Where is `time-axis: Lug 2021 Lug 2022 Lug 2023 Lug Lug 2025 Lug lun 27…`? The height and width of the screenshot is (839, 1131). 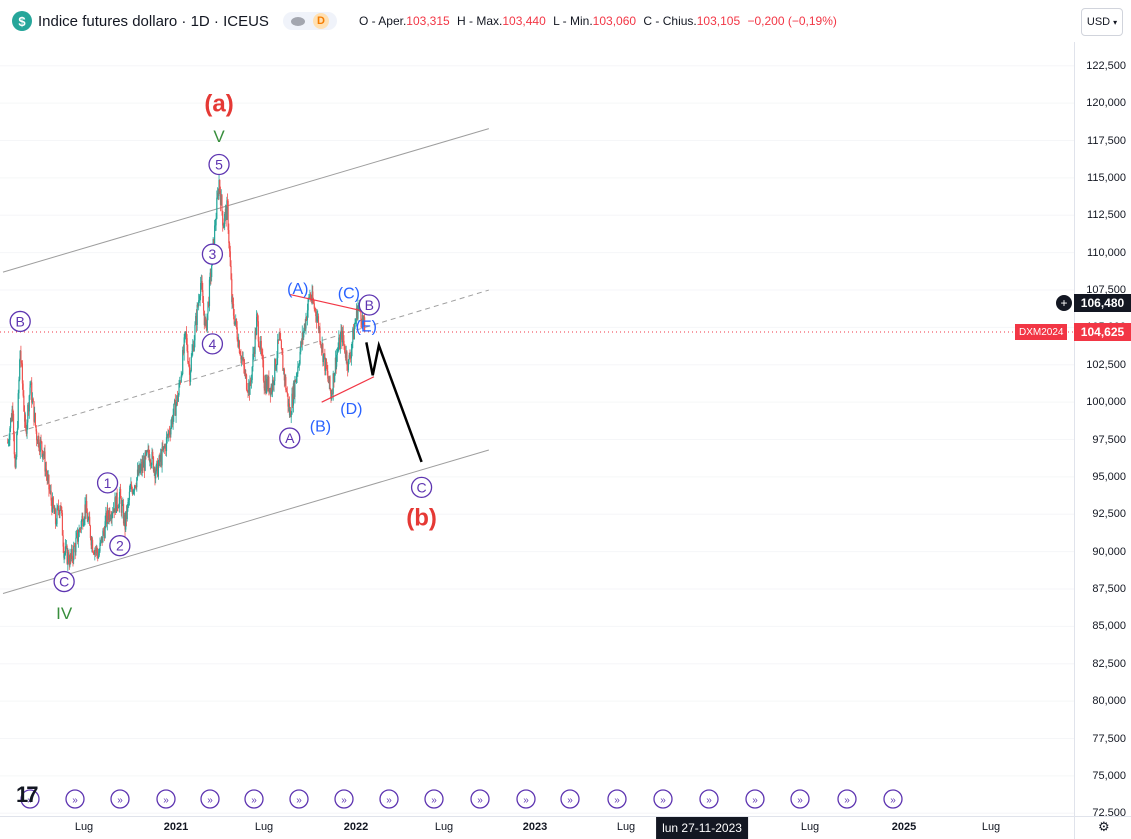 time-axis: Lug 2021 Lug 2022 Lug 2023 Lug Lug 2025 Lug lun 27… is located at coordinates (537, 827).